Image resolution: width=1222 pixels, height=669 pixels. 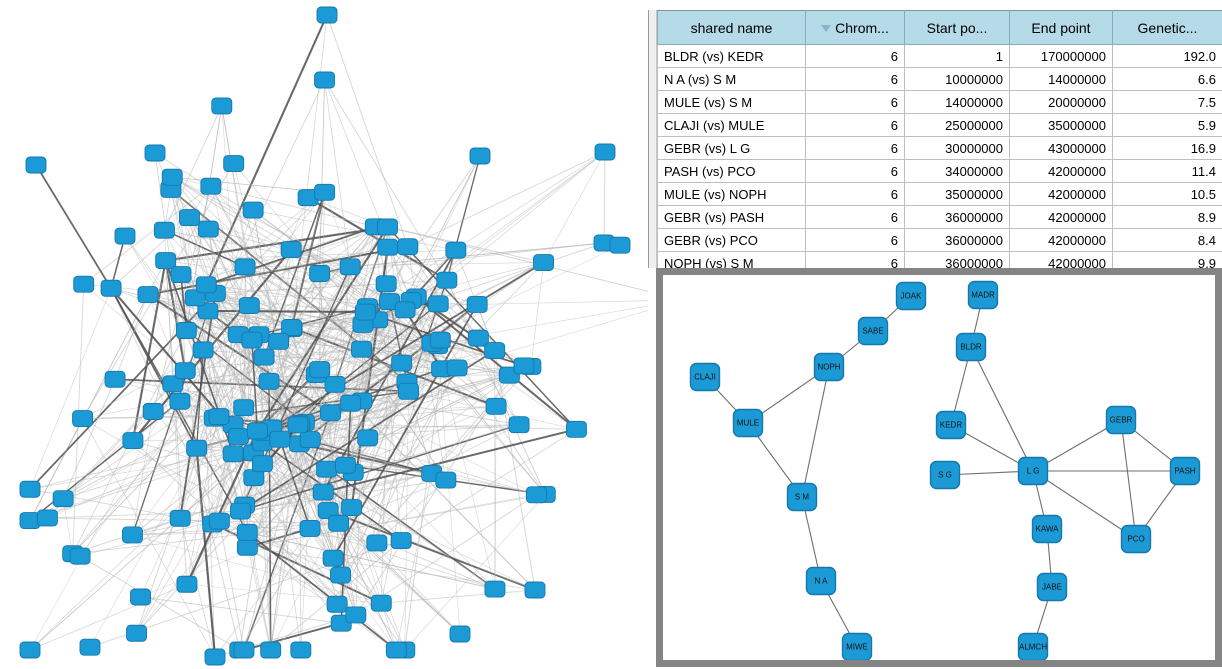 What do you see at coordinates (945, 475) in the screenshot?
I see `network-node: S G` at bounding box center [945, 475].